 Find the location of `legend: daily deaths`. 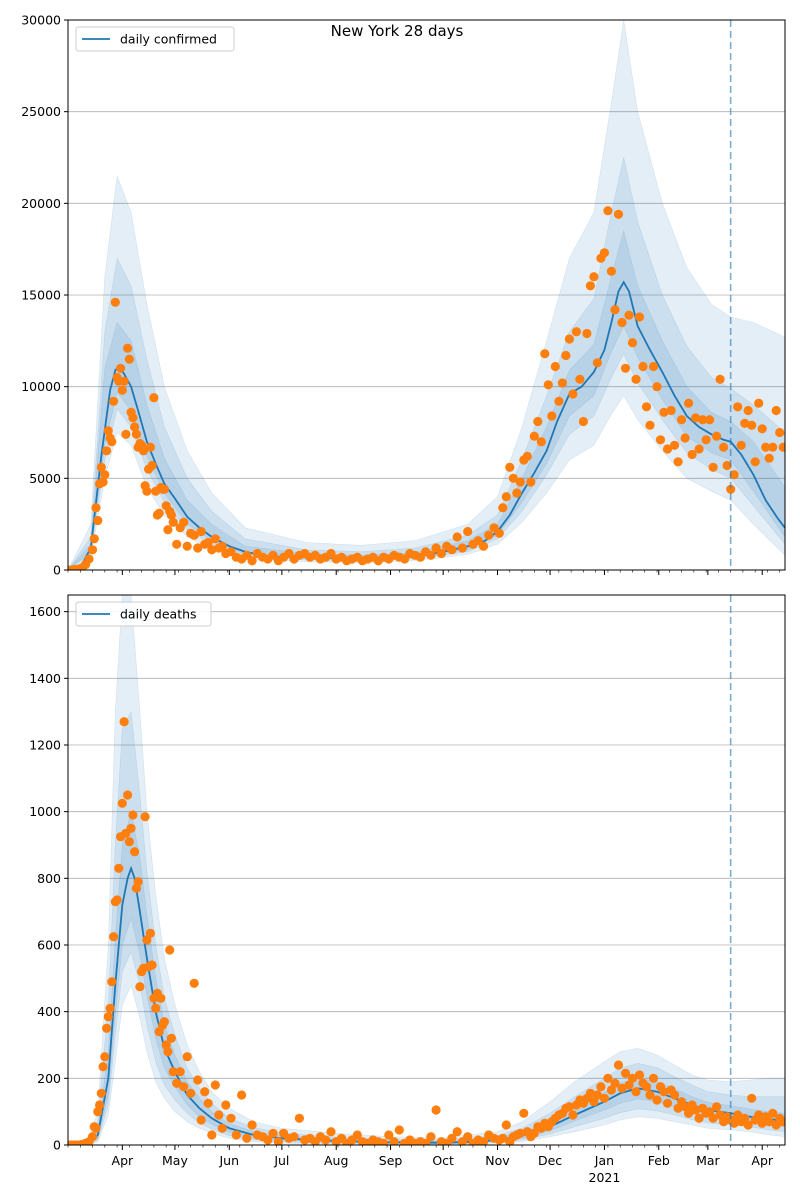

legend: daily deaths is located at coordinates (143, 614).